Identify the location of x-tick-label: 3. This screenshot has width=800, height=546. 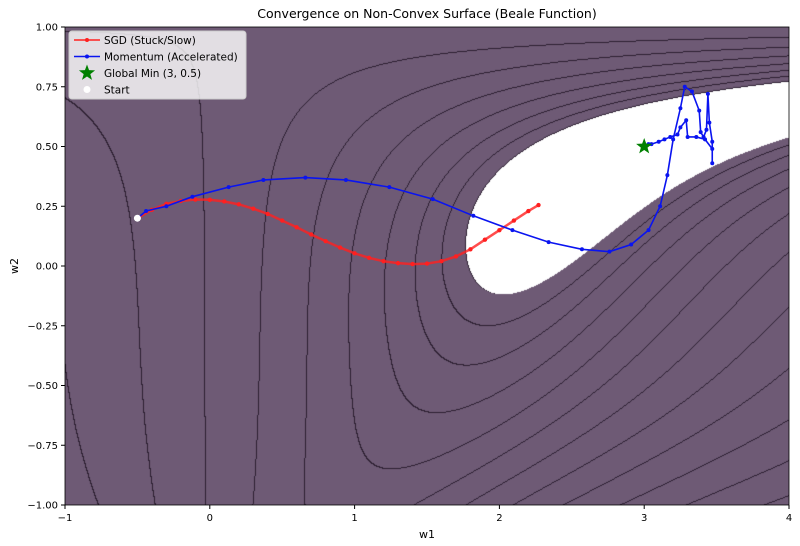
(644, 518).